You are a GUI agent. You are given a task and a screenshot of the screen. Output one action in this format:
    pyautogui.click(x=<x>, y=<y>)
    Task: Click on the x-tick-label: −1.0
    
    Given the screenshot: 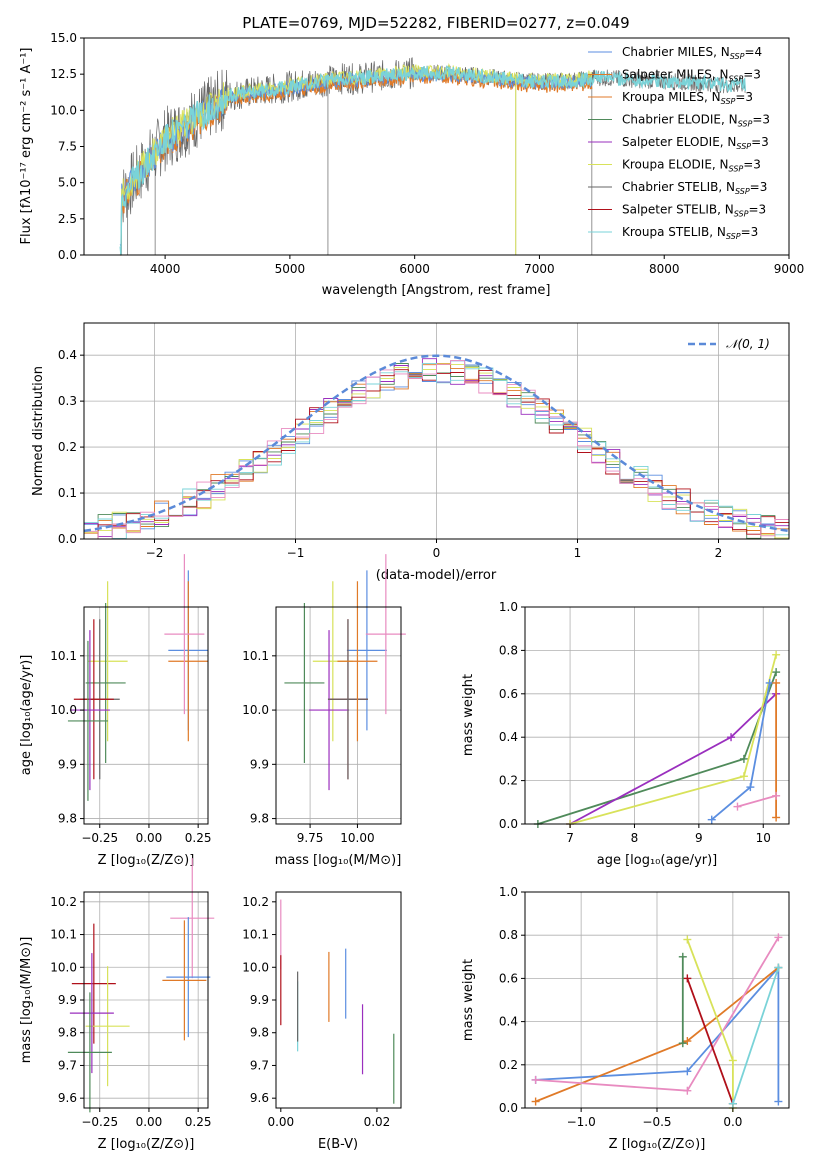 What is the action you would take?
    pyautogui.click(x=581, y=1122)
    